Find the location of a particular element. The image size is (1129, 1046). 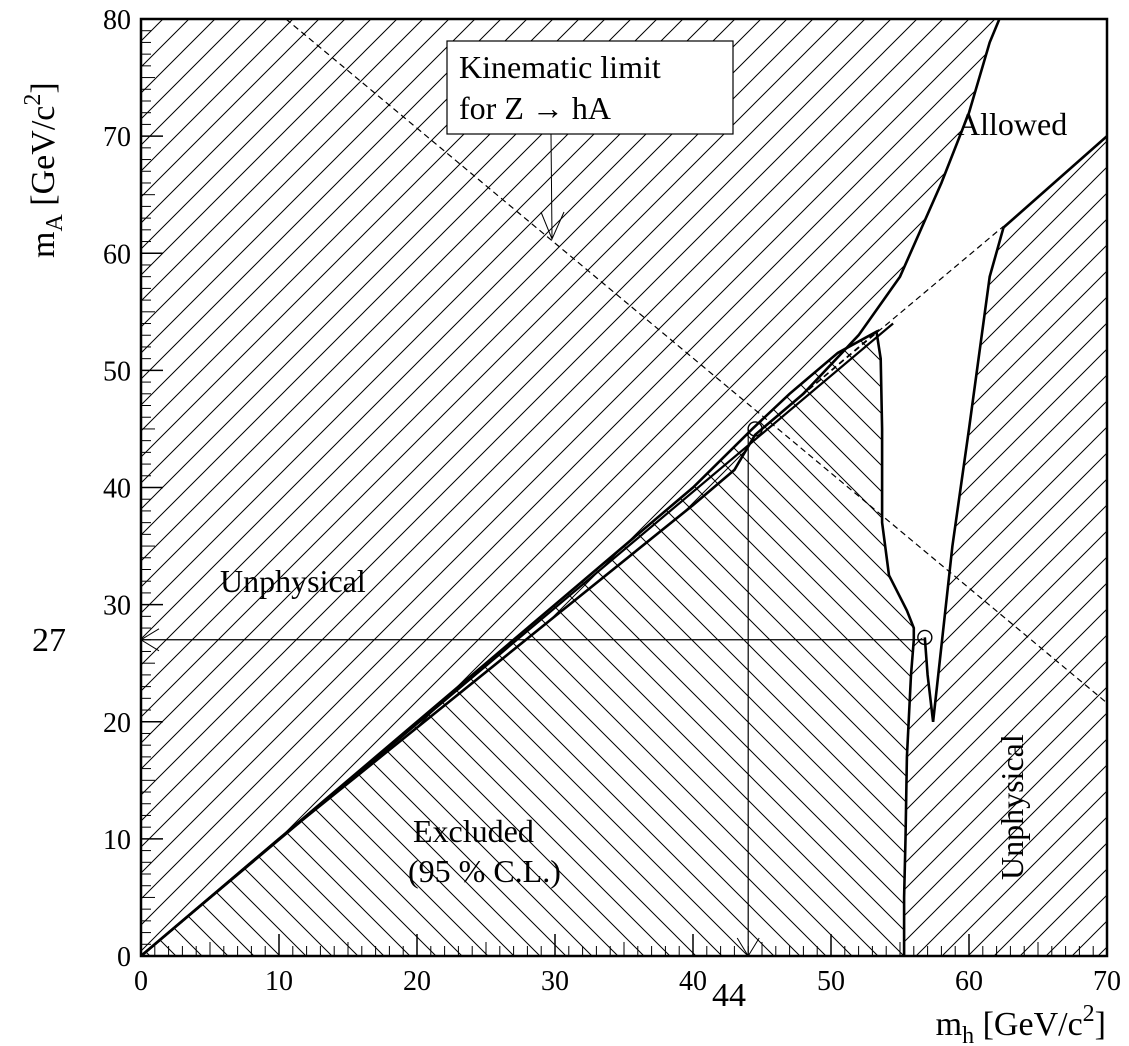

y-tick-label-30: 30 is located at coordinates (117, 606).